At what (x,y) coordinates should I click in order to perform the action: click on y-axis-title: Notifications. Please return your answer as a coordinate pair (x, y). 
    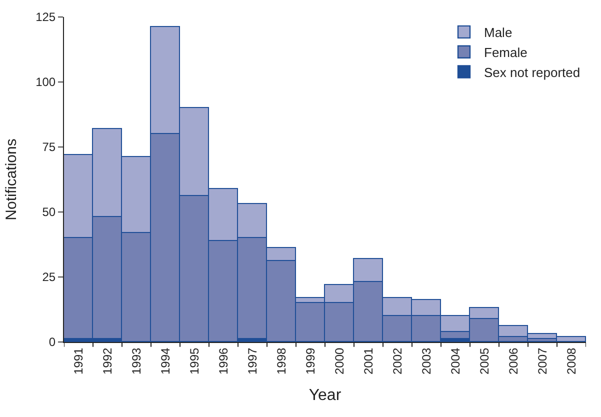
    Looking at the image, I should click on (11, 179).